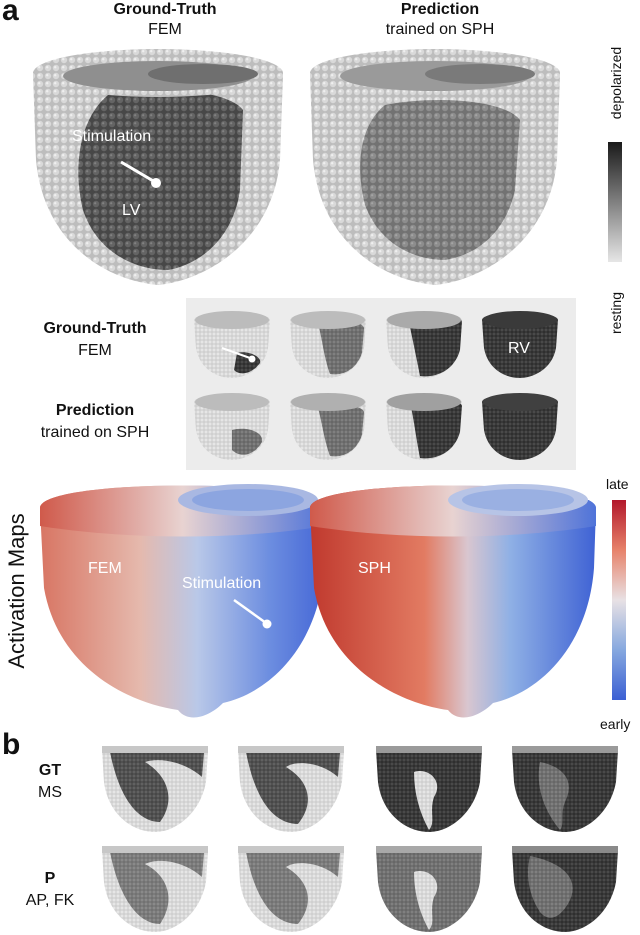  What do you see at coordinates (11, 744) in the screenshot?
I see `panel-b-letter: b` at bounding box center [11, 744].